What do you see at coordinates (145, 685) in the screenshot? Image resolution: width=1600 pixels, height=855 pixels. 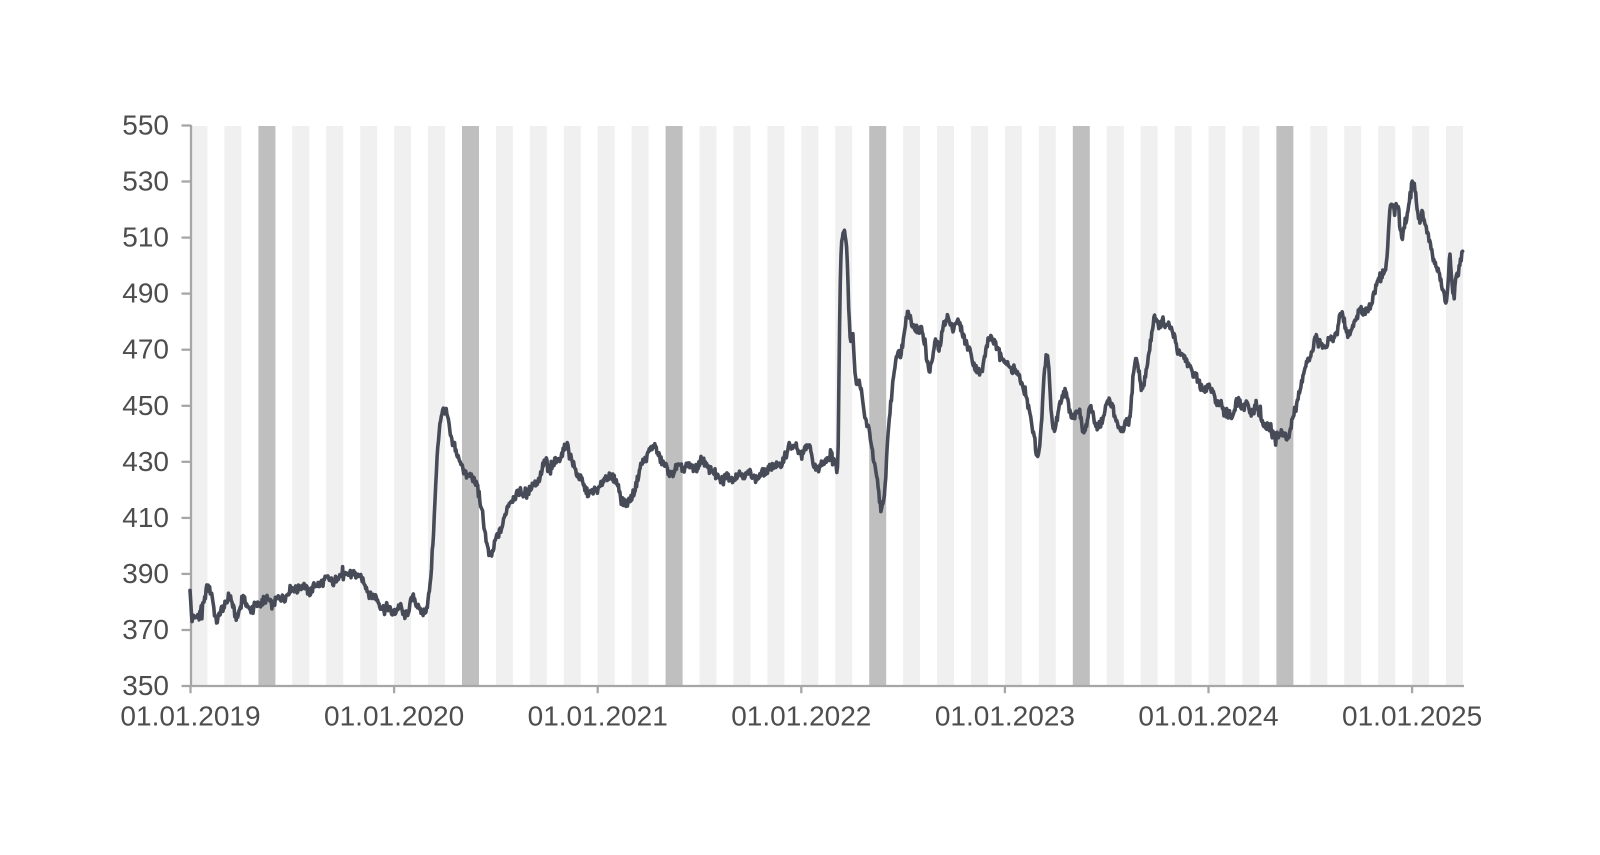 I see `svg-text: 350` at bounding box center [145, 685].